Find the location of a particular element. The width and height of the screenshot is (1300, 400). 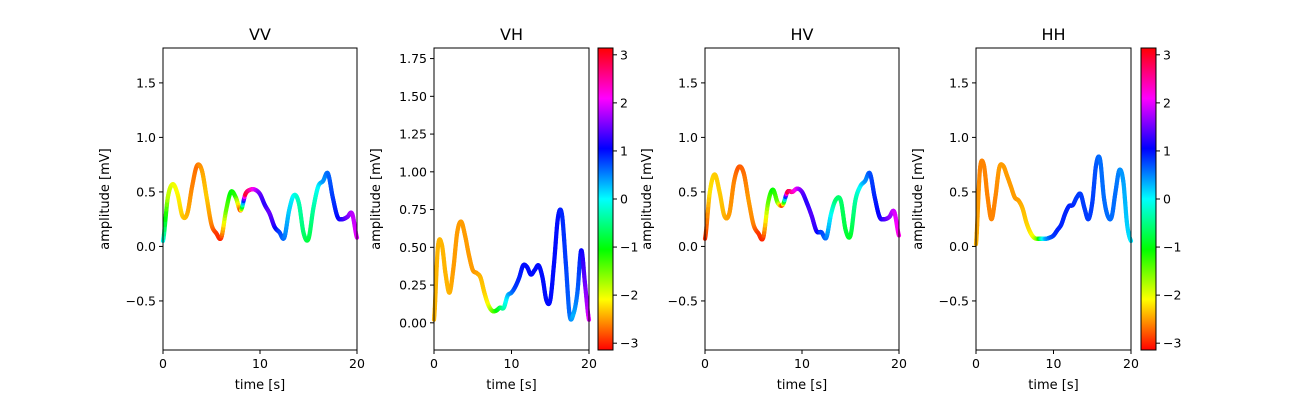

y-tick-label: 0.25 is located at coordinates (413, 285).